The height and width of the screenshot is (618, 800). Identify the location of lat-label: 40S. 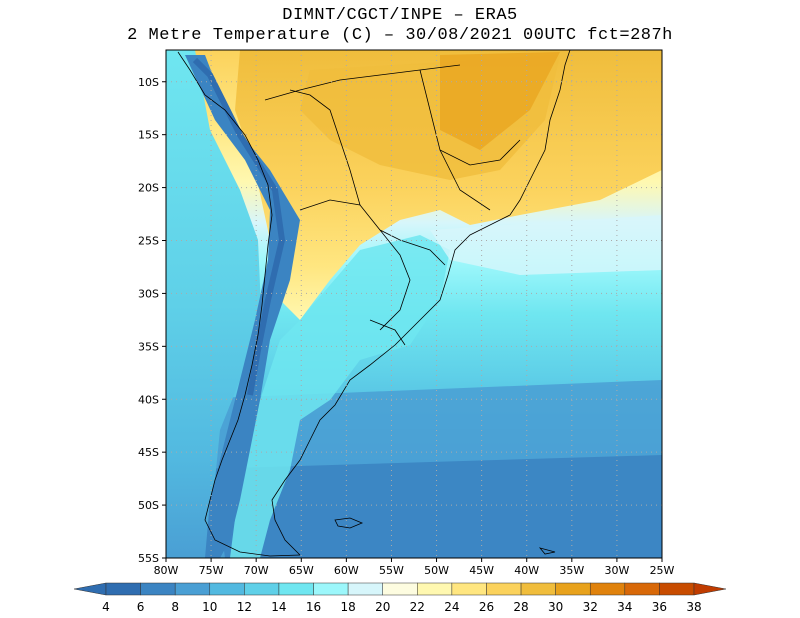
(148, 399).